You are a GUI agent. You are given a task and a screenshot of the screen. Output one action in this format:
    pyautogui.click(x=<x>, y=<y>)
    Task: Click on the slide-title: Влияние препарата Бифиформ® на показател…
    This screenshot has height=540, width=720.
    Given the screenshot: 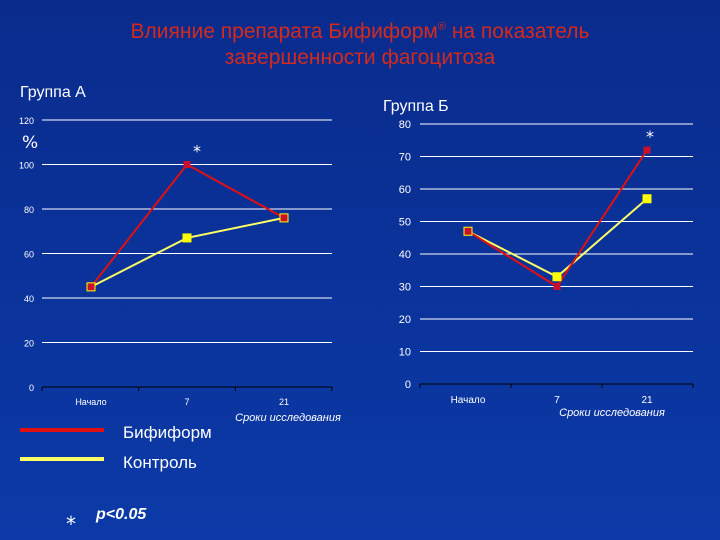 What is the action you would take?
    pyautogui.click(x=360, y=42)
    